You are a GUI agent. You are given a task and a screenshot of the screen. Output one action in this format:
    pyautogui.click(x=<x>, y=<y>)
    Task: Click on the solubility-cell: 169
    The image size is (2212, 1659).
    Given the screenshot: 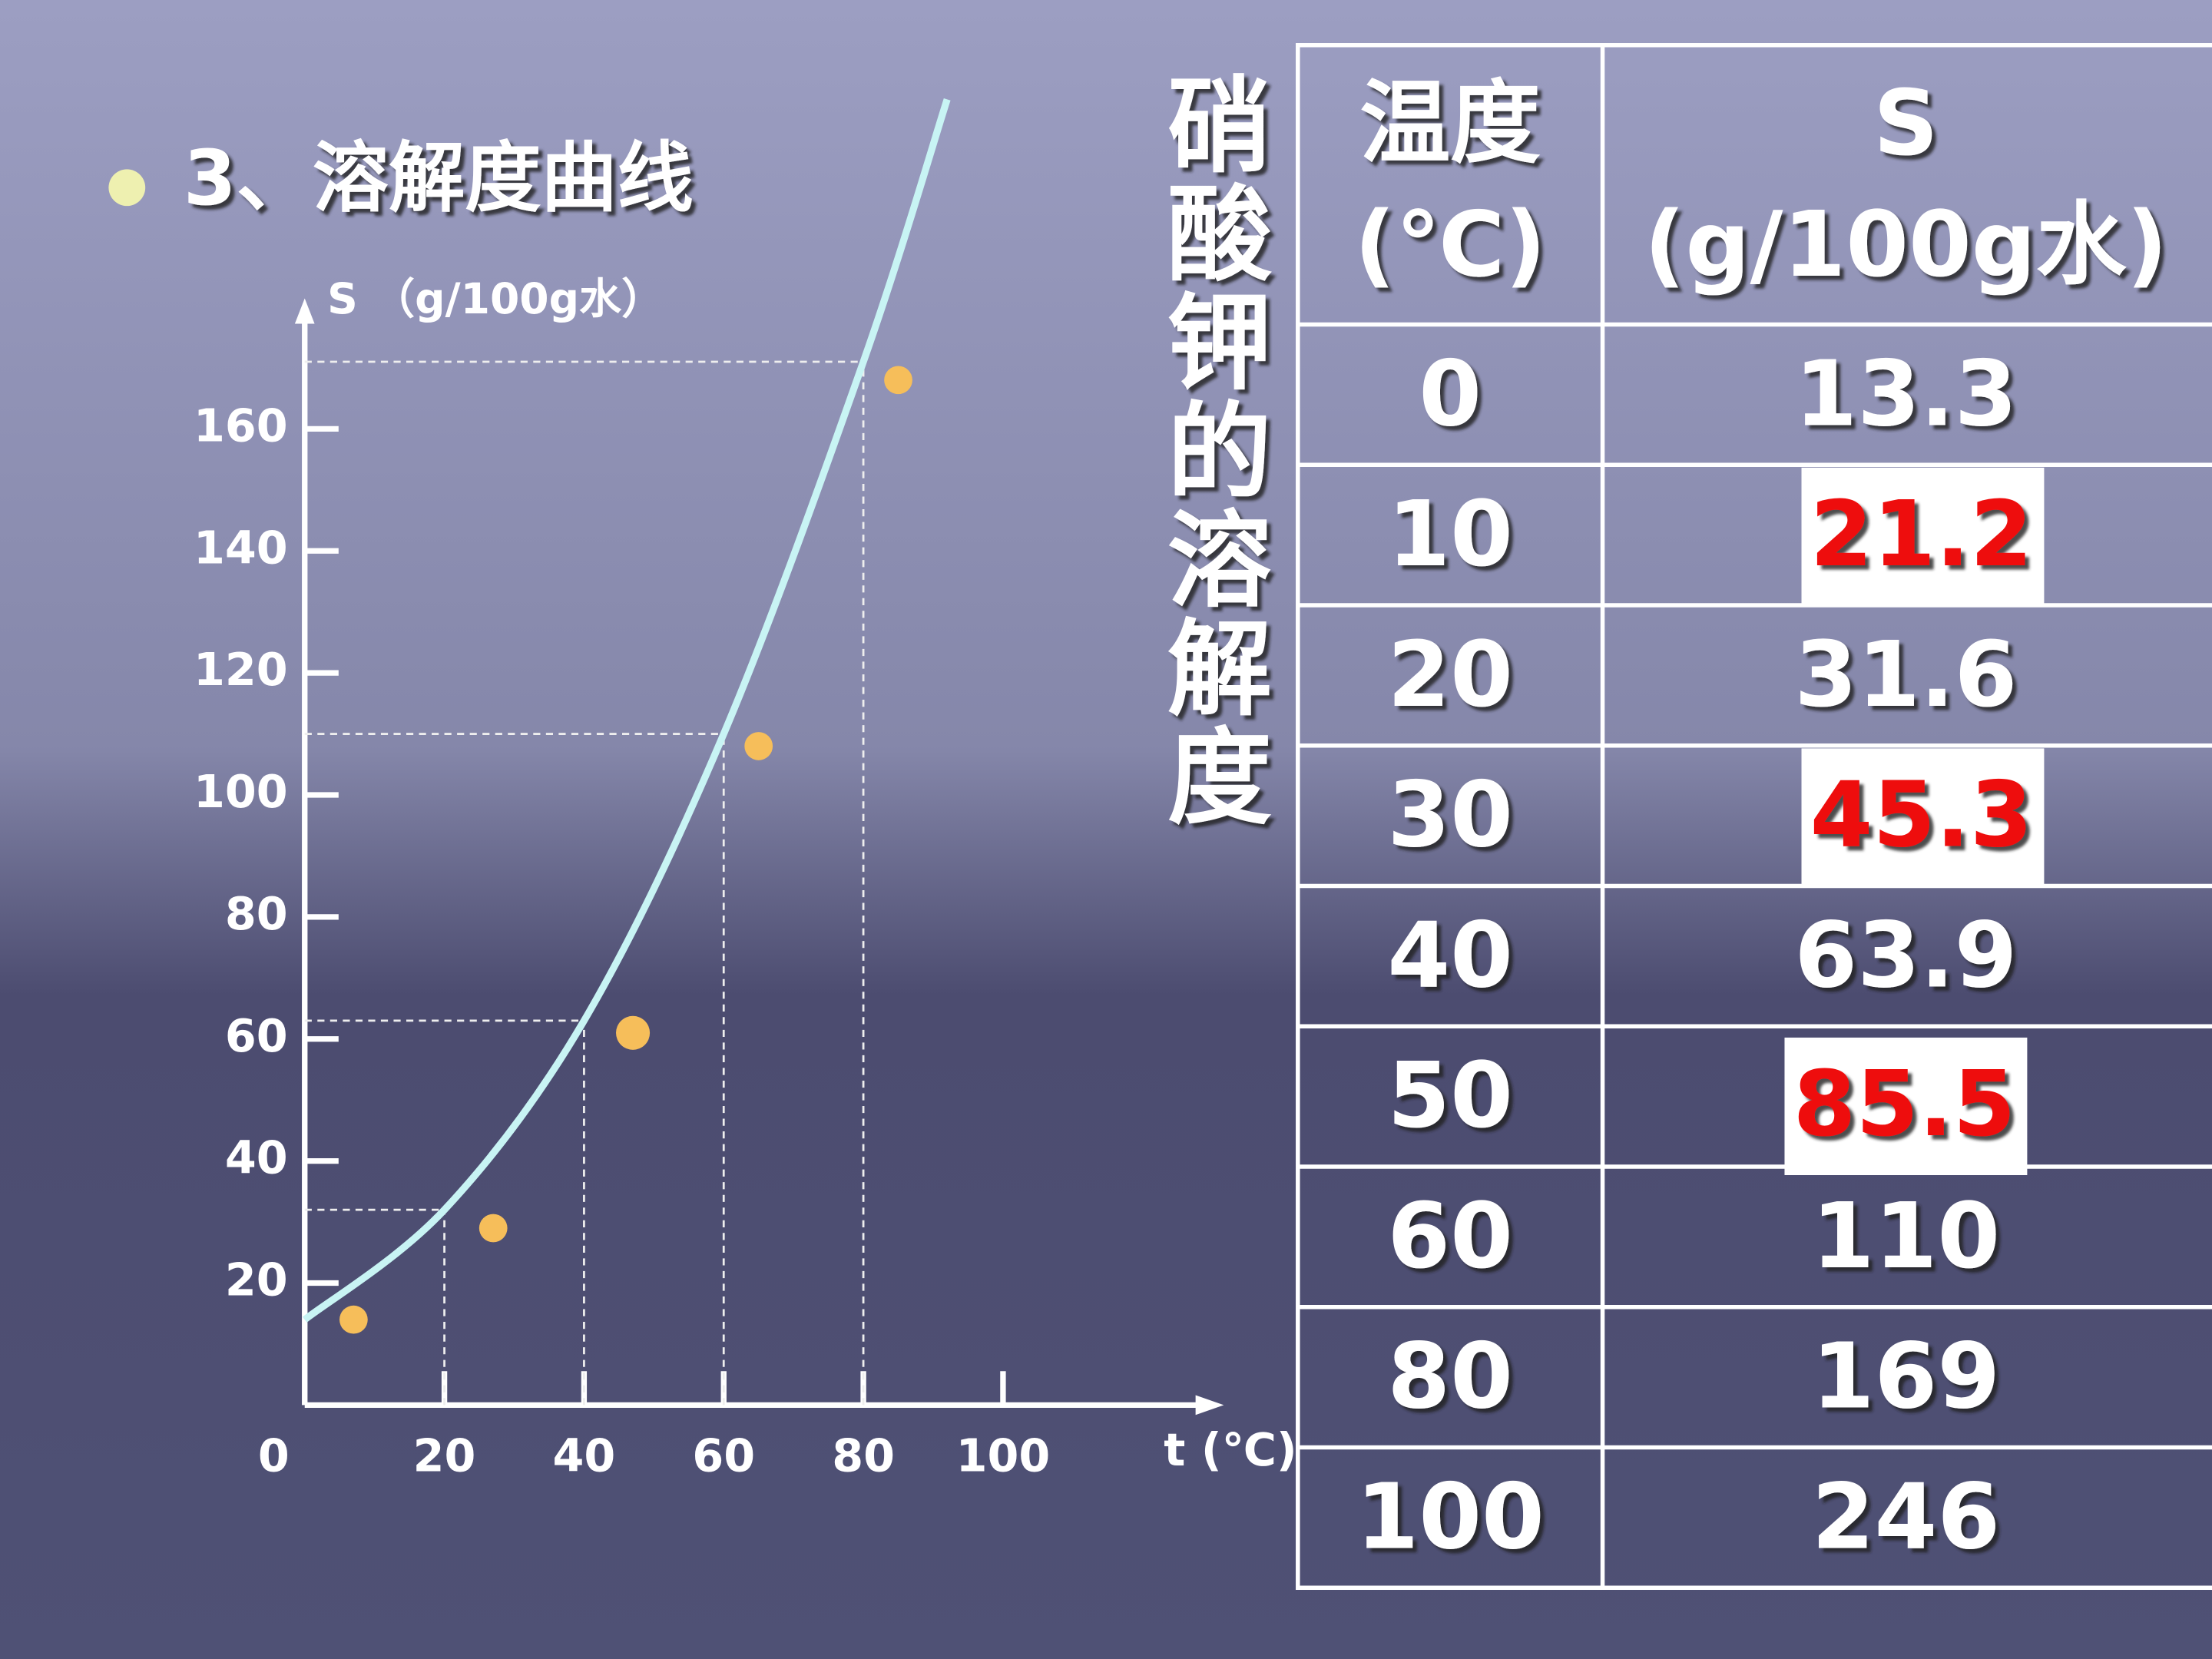 What is the action you would take?
    pyautogui.click(x=1906, y=1377)
    